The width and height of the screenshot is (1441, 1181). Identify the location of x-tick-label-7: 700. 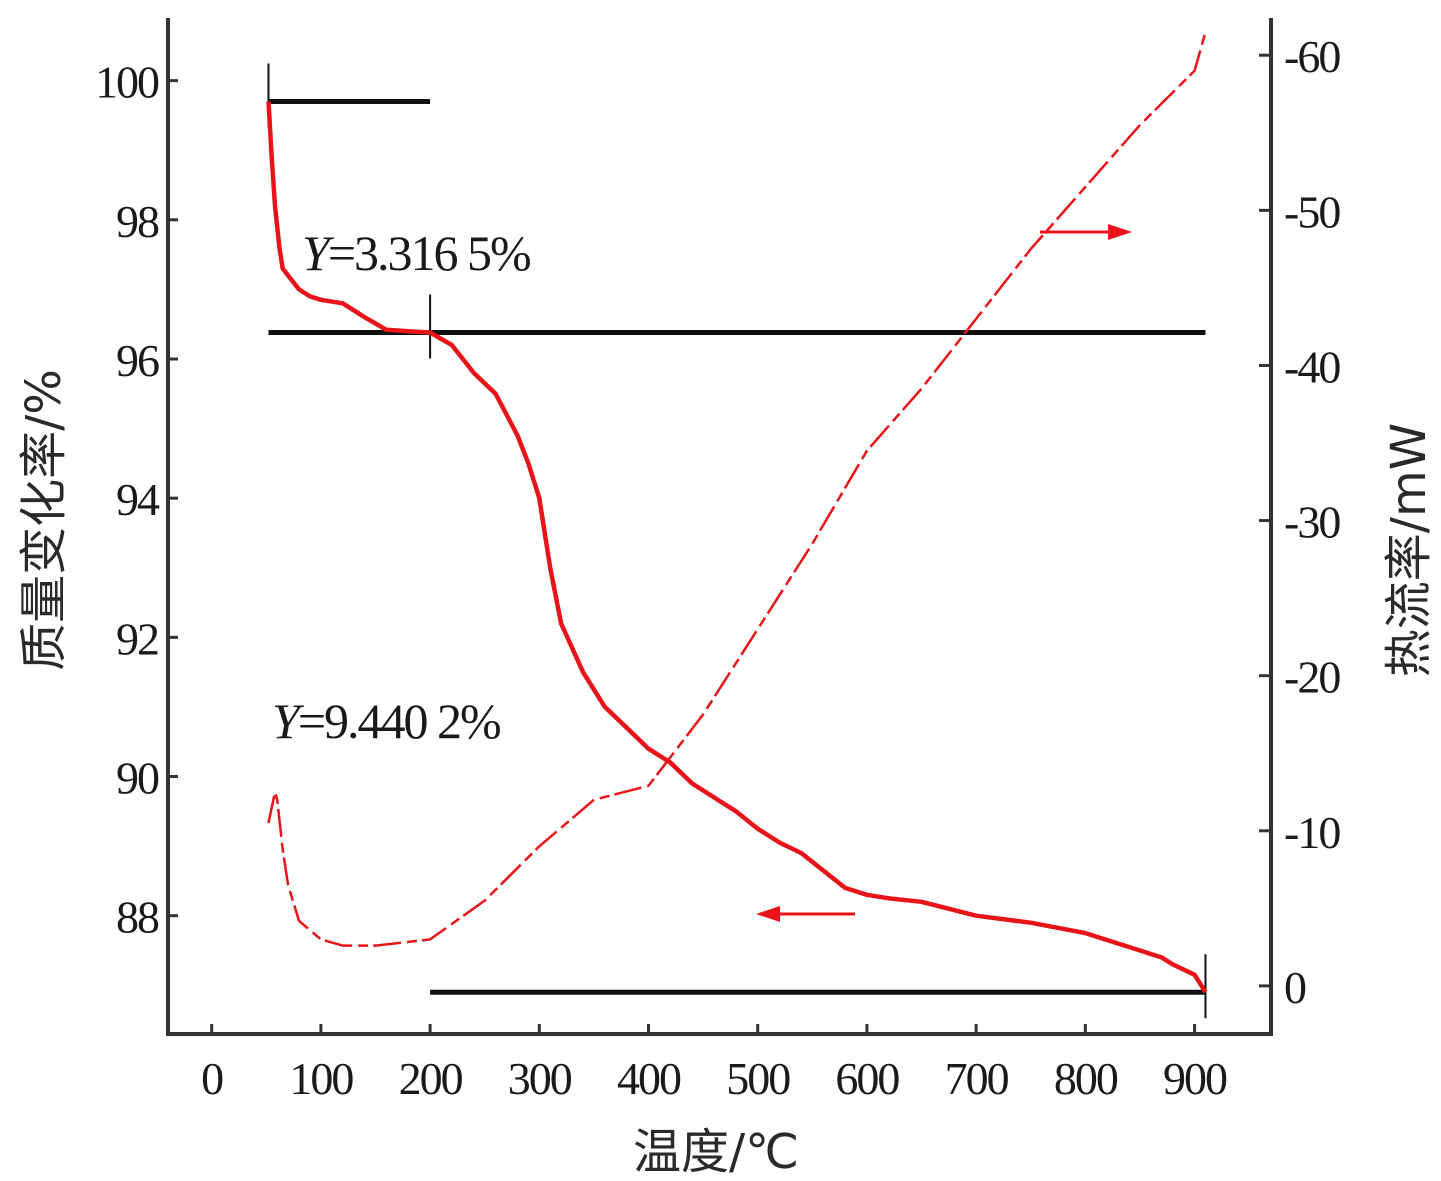
(977, 1078).